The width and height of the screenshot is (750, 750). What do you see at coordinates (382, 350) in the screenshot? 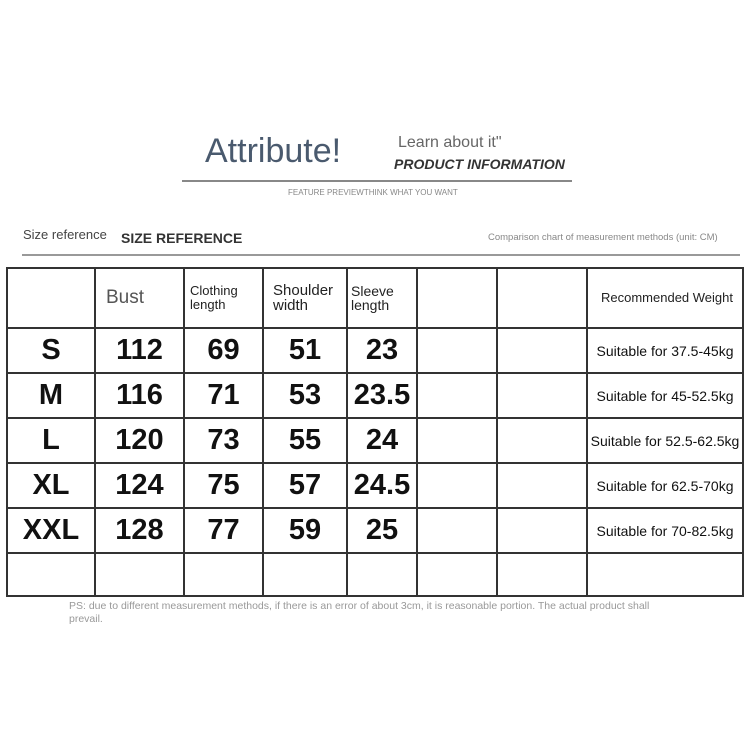
I see `measure-cell: 23` at bounding box center [382, 350].